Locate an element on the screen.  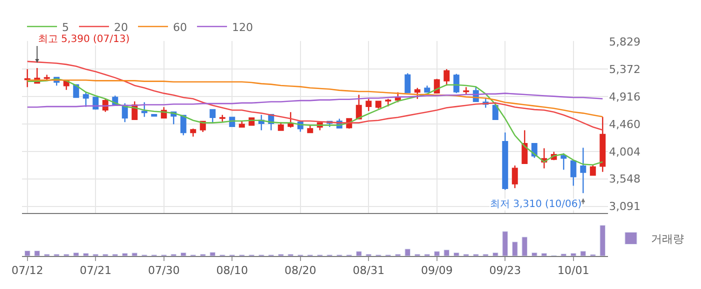
annotation: 최저 3,310 (10/06) is located at coordinates (536, 204).